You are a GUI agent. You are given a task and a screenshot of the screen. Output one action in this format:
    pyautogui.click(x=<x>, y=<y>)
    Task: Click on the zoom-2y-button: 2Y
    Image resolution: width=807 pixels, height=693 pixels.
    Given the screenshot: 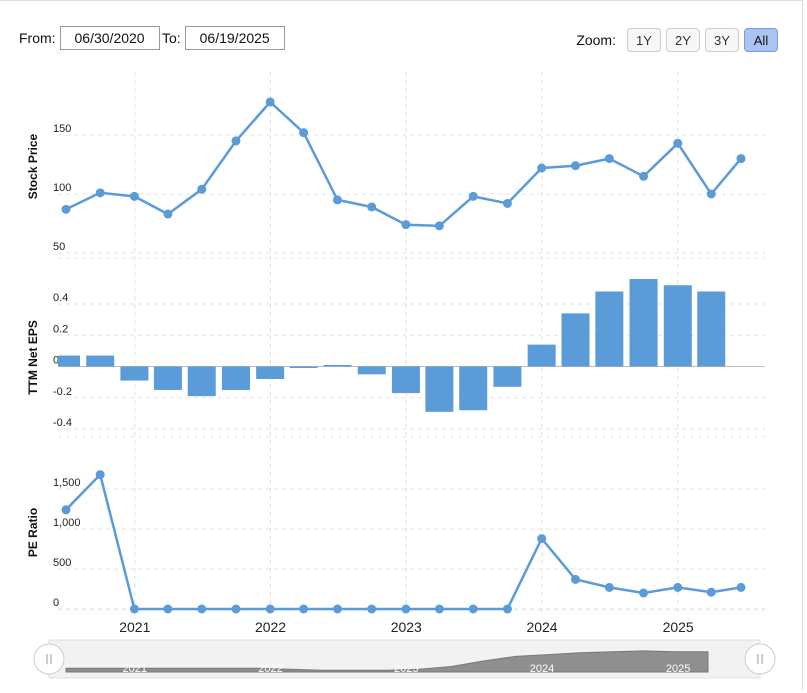 What is the action you would take?
    pyautogui.click(x=683, y=40)
    